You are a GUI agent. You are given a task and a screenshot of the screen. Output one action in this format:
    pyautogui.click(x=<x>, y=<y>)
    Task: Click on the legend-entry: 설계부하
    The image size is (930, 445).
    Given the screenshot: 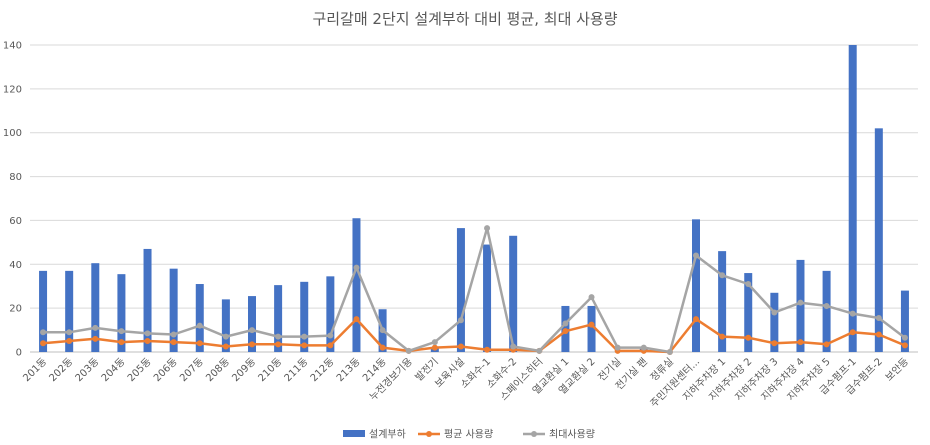 What is the action you would take?
    pyautogui.click(x=387, y=434)
    